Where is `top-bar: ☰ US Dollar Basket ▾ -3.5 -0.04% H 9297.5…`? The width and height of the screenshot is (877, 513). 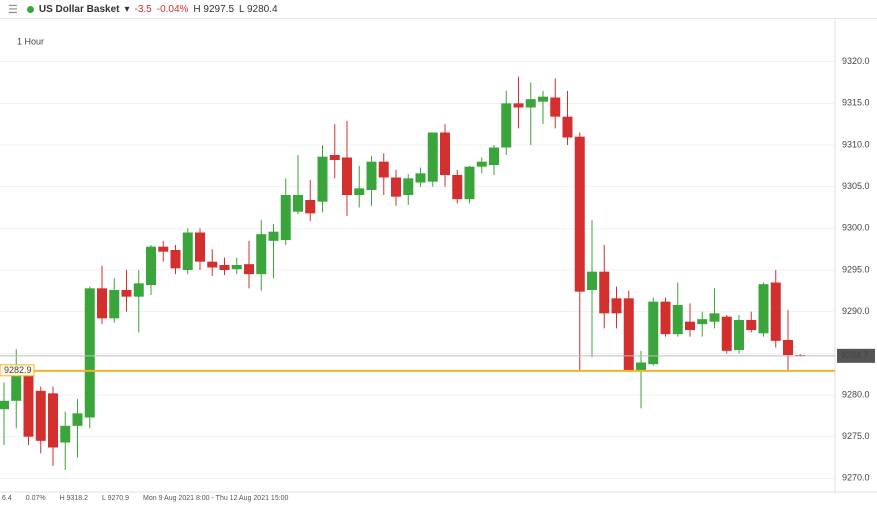
top-bar: ☰ US Dollar Basket ▾ -3.5 -0.04% H 9297.5… is located at coordinates (438, 9).